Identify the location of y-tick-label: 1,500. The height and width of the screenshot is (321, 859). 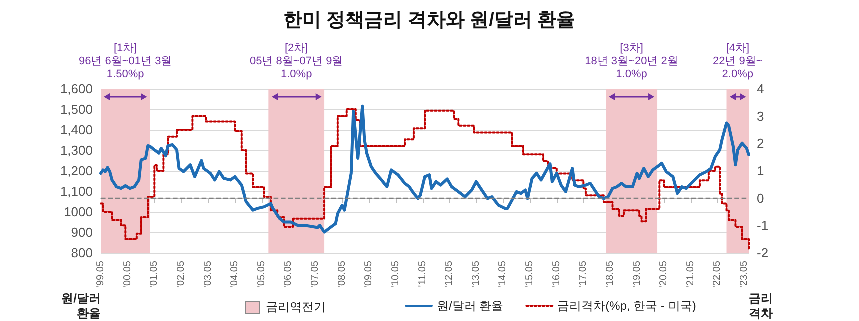
(76, 109).